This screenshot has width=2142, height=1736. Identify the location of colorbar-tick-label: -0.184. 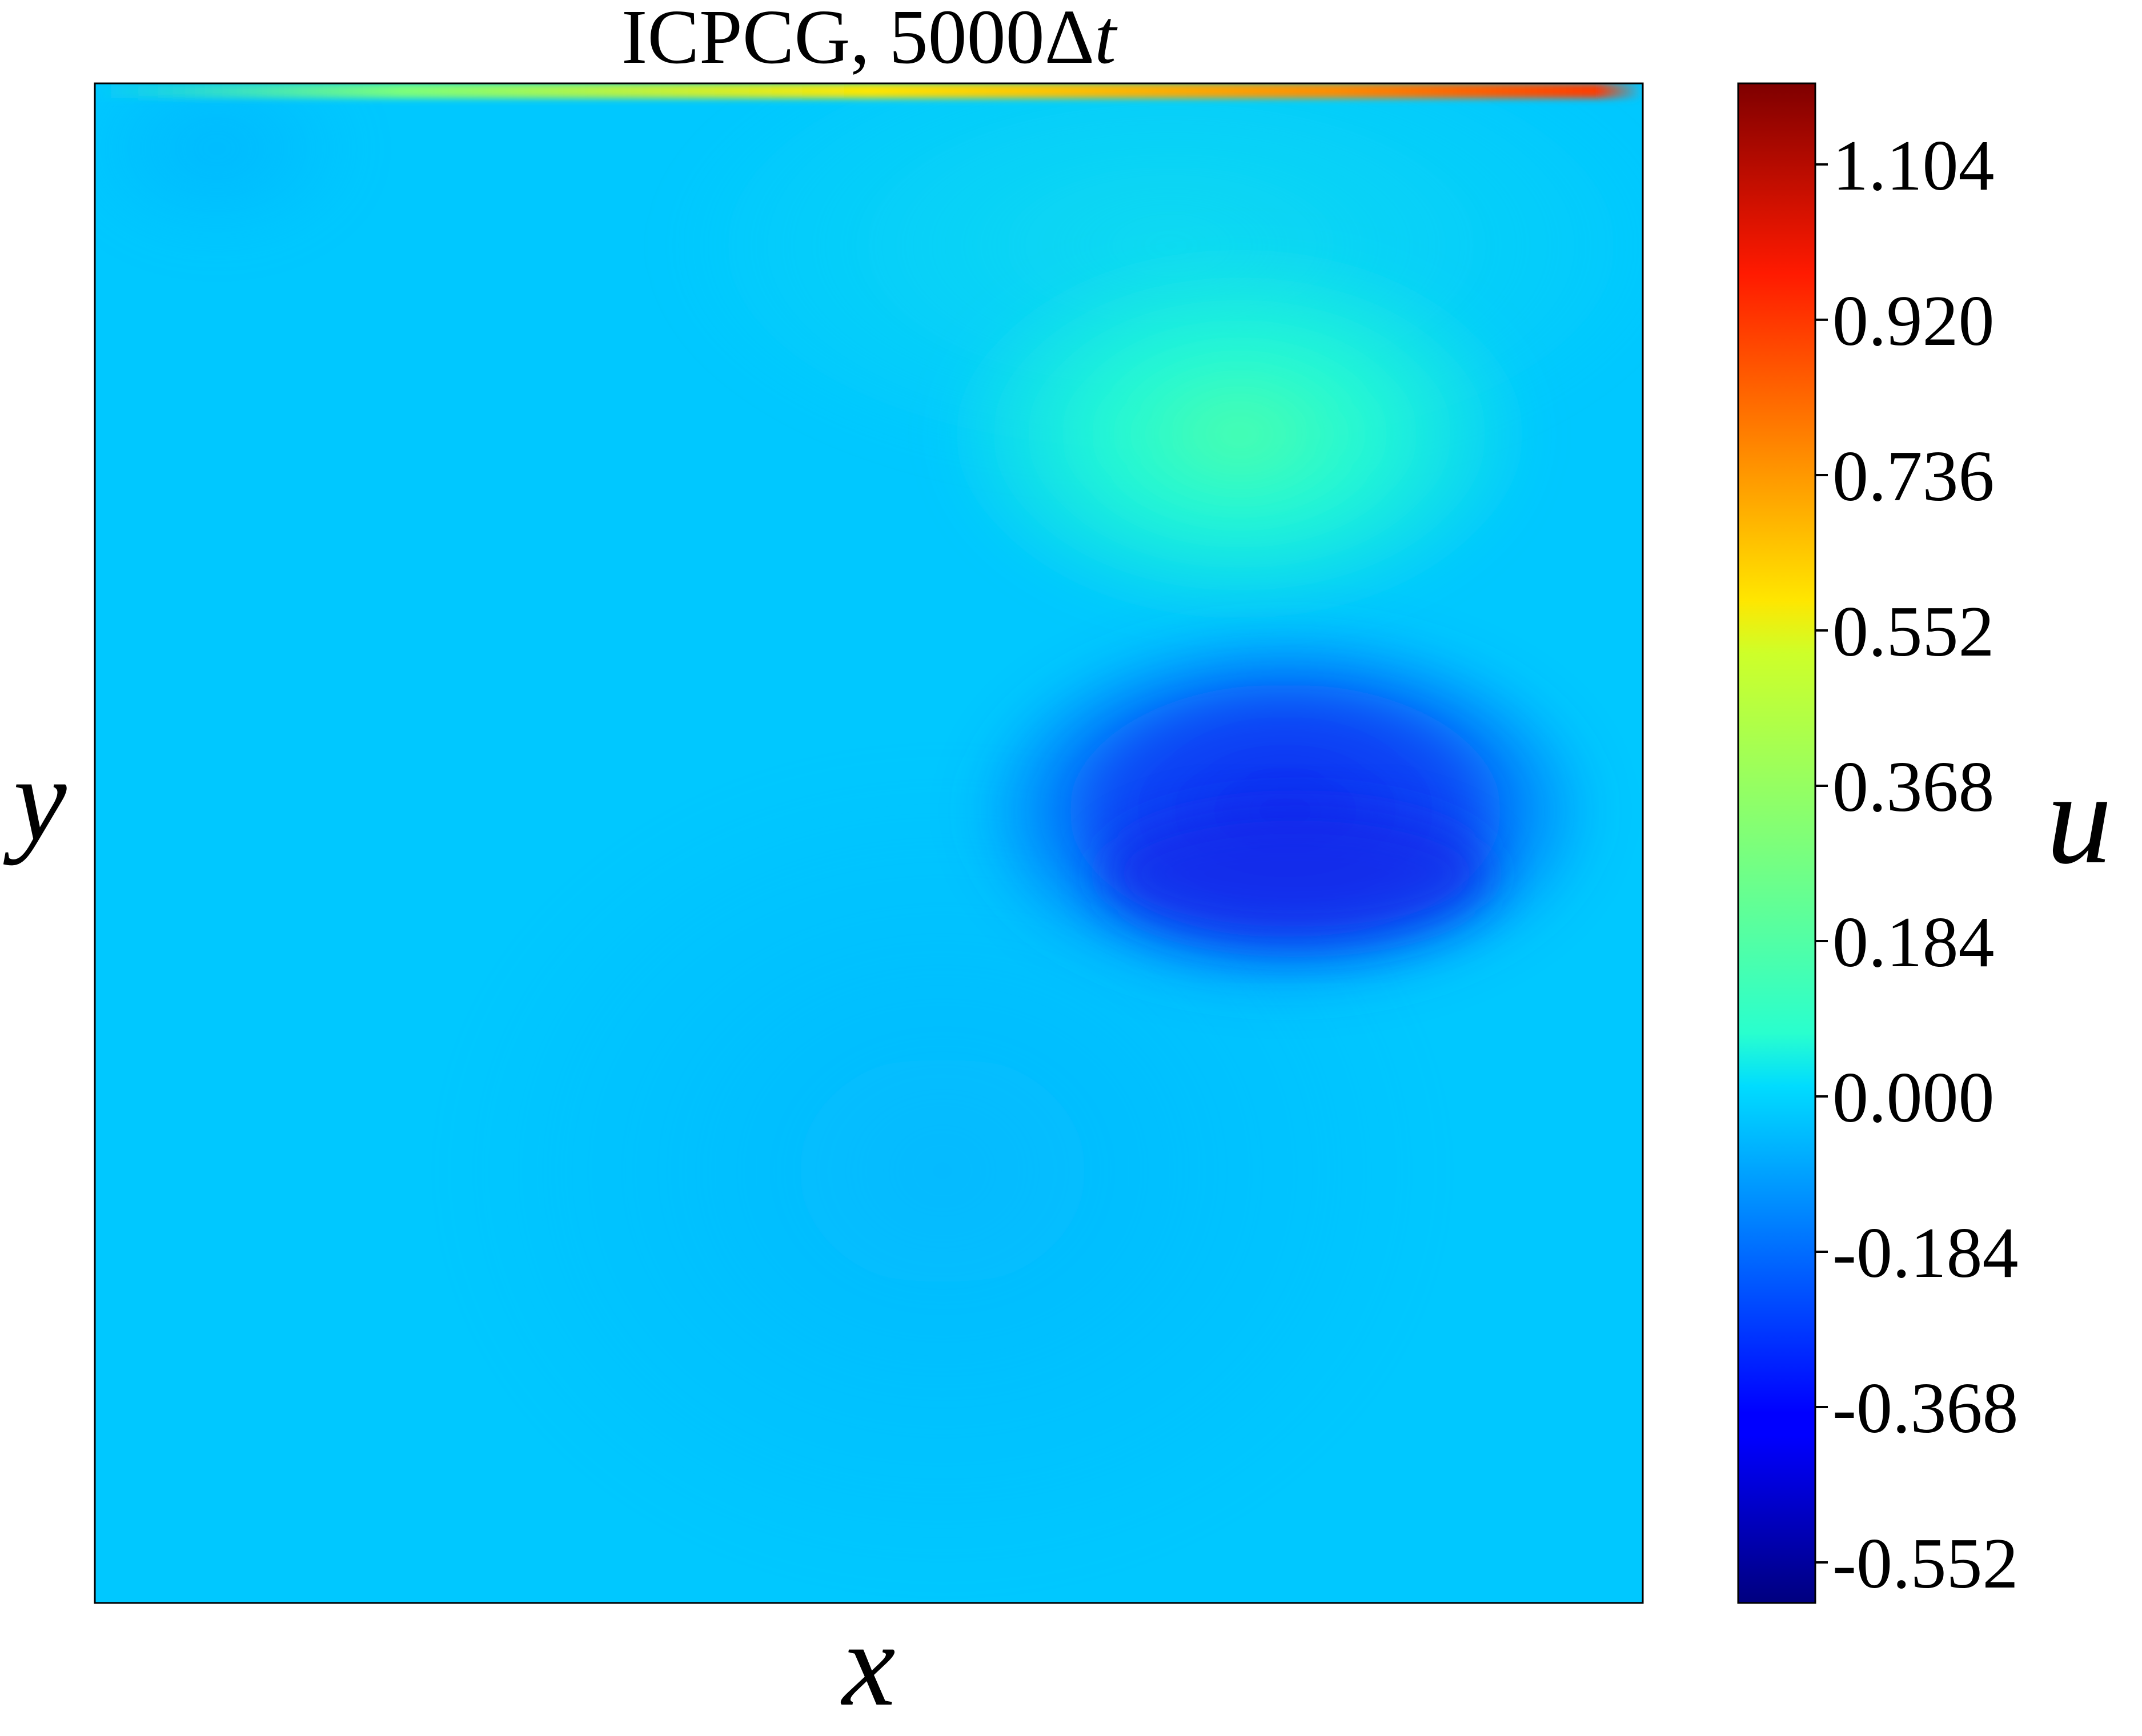
(1925, 1253).